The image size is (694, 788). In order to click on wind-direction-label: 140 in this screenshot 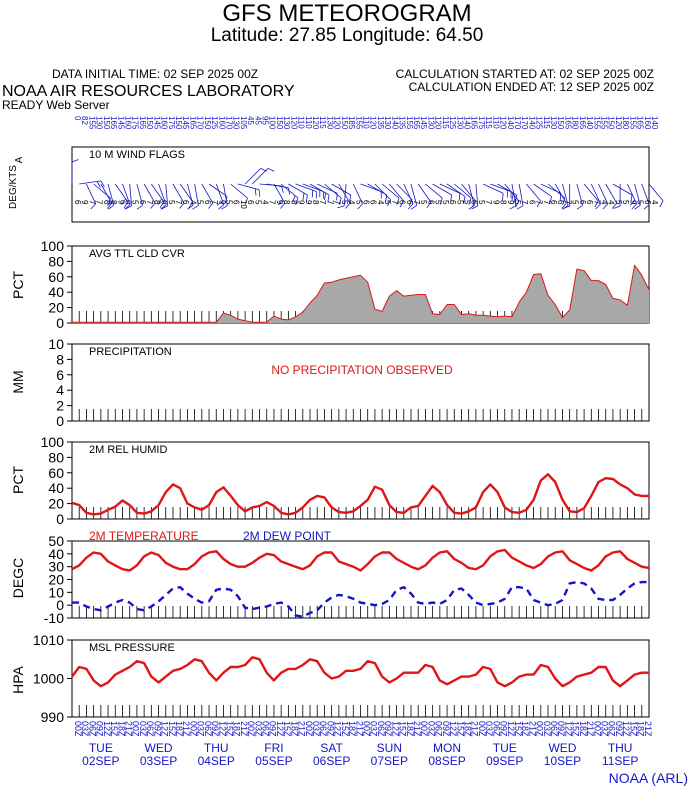, I will do `click(531, 123)`.